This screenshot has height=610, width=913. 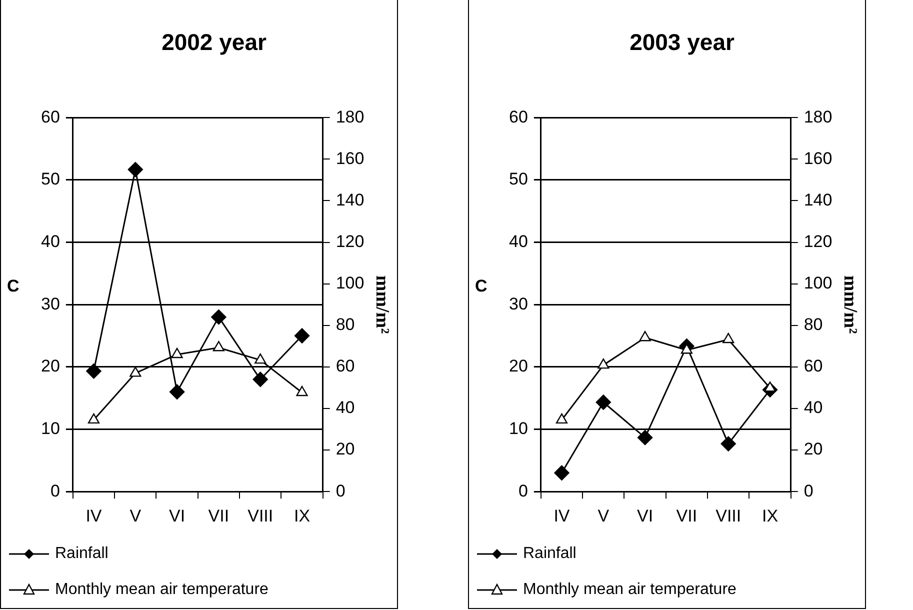 I want to click on chart-title: 2002 year, so click(x=214, y=42).